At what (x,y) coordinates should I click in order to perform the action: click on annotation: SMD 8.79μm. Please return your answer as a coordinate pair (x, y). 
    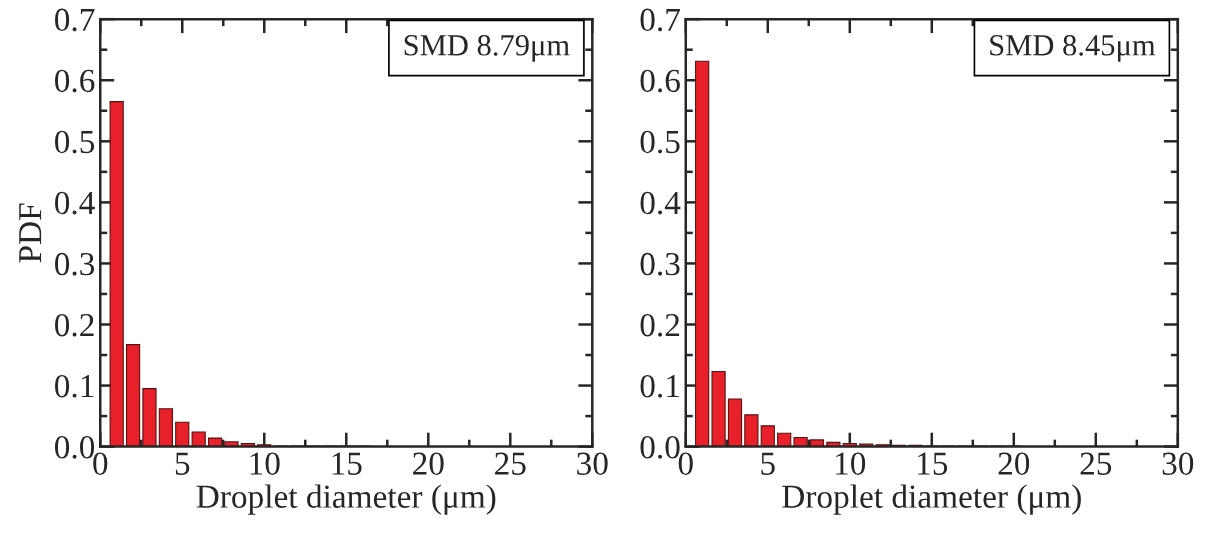
    Looking at the image, I should click on (487, 48).